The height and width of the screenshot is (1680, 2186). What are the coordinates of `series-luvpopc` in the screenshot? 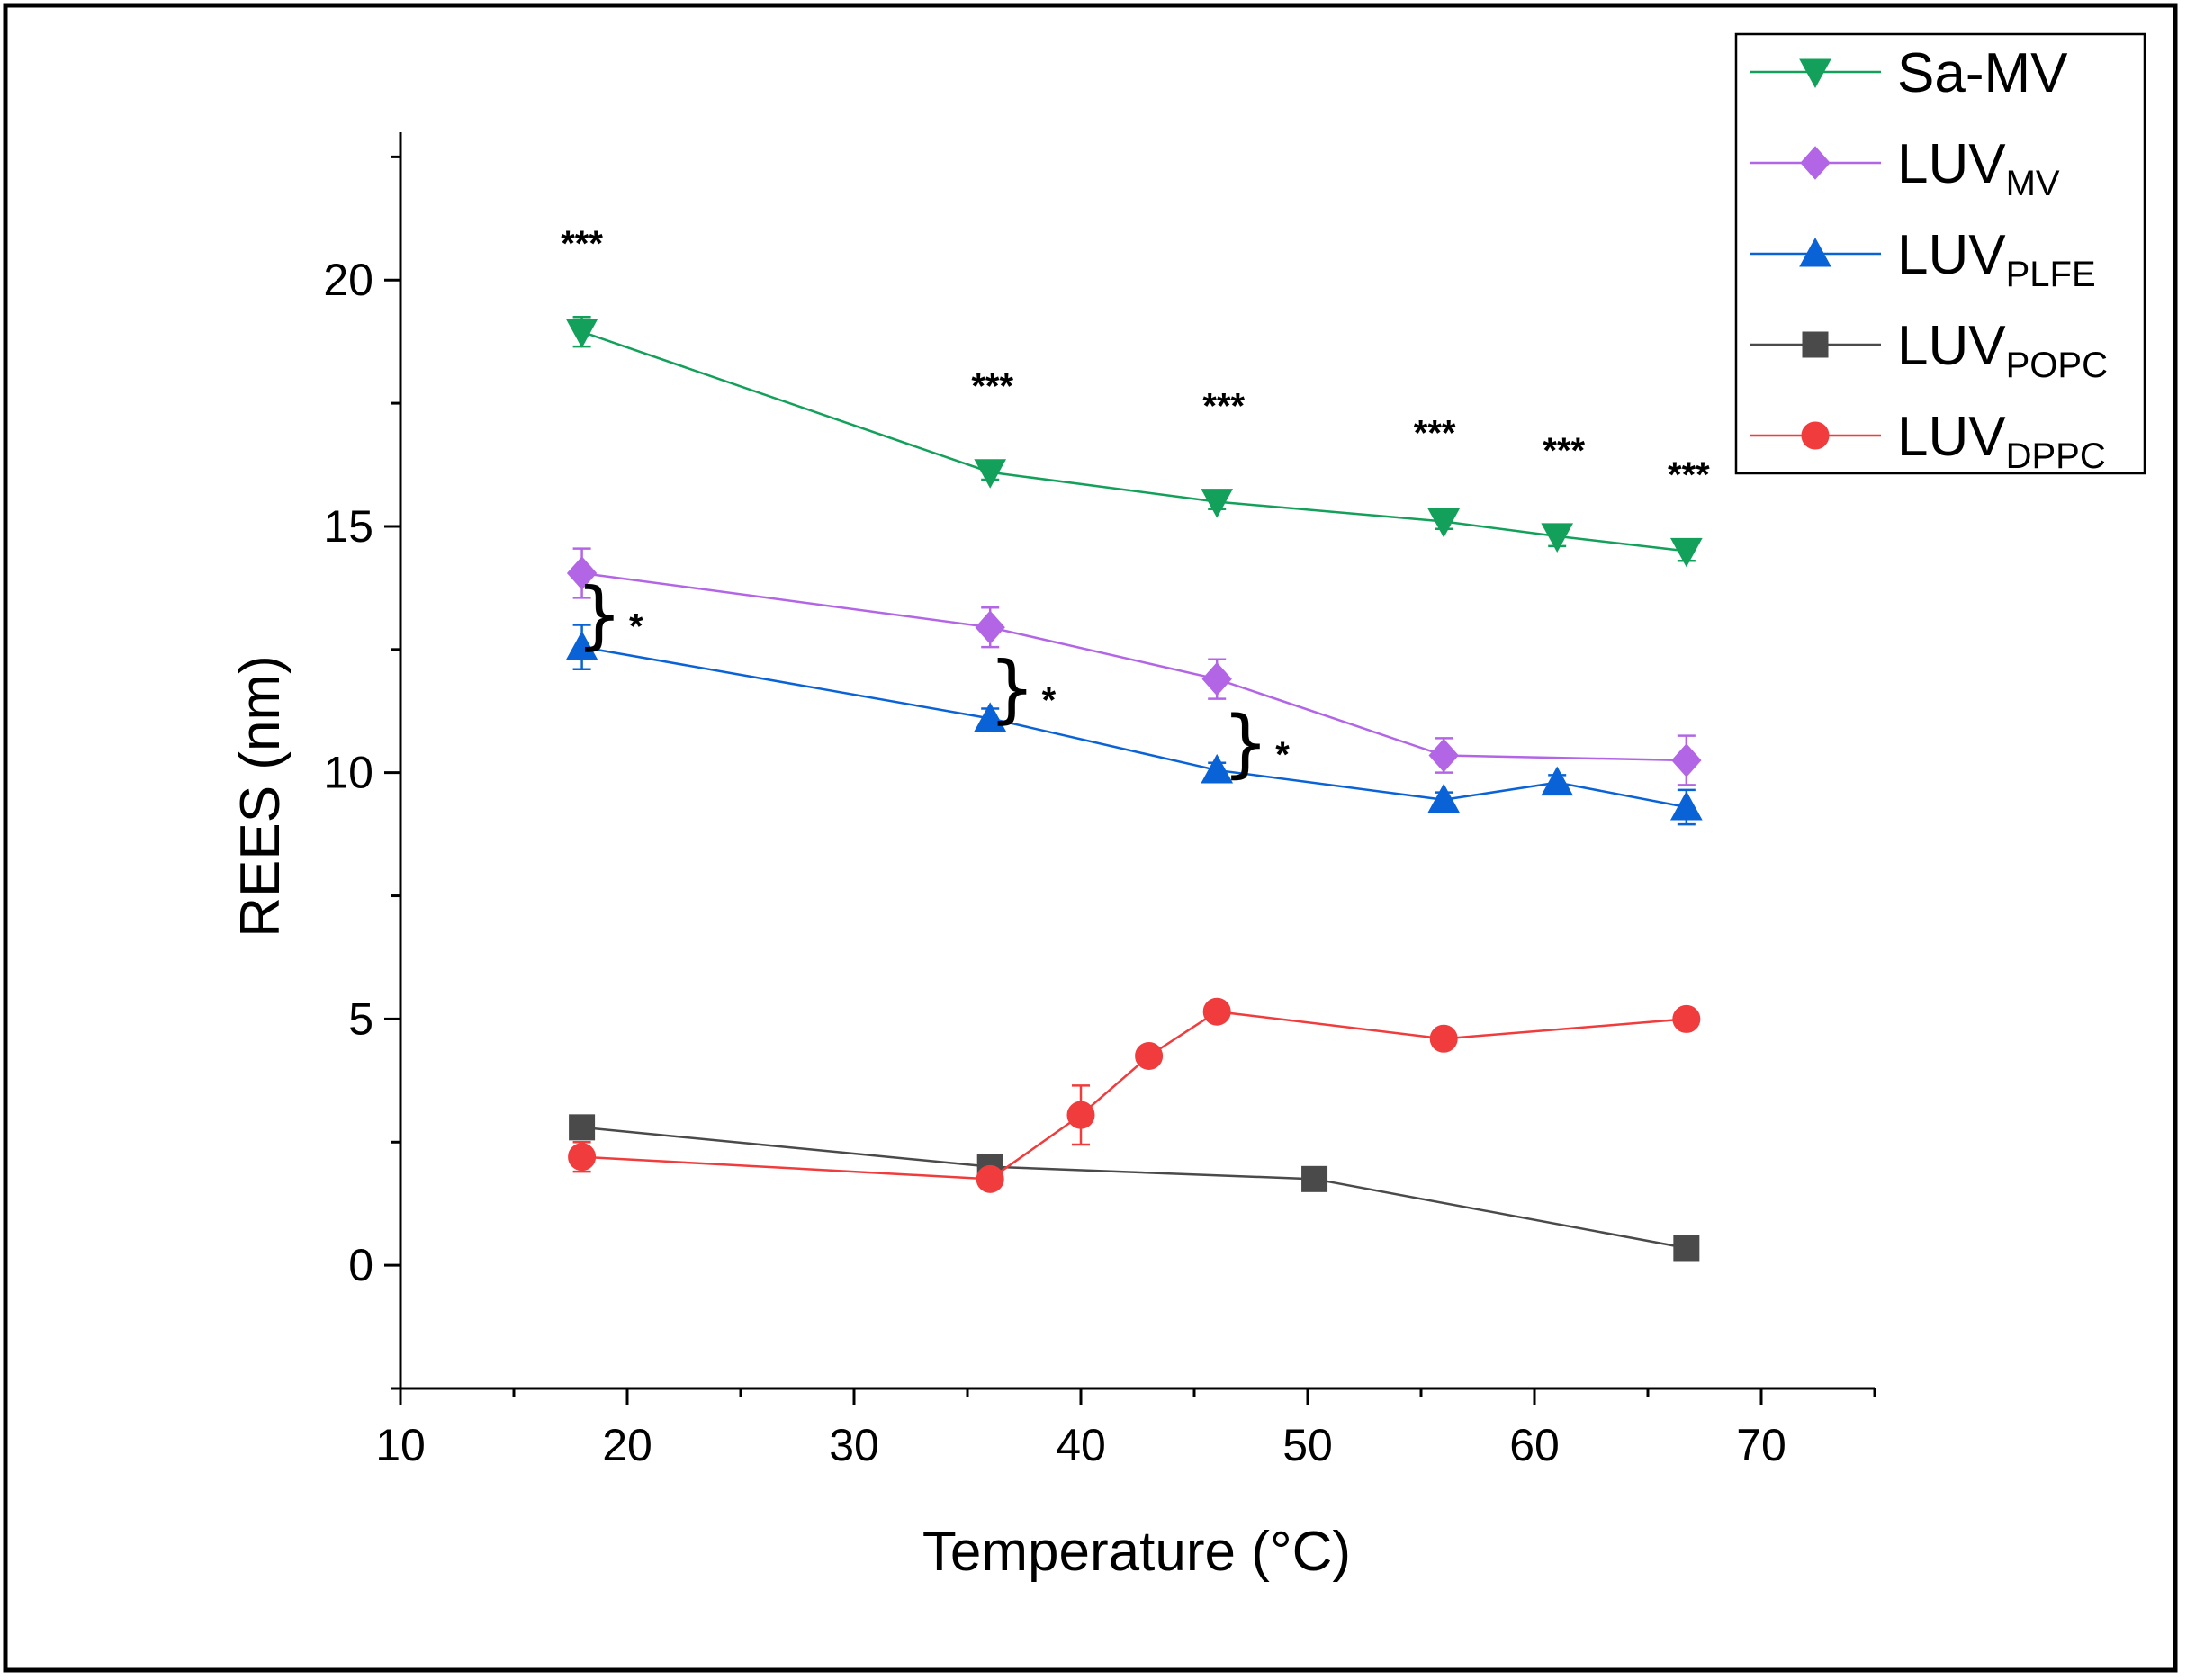 It's located at (1134, 1188).